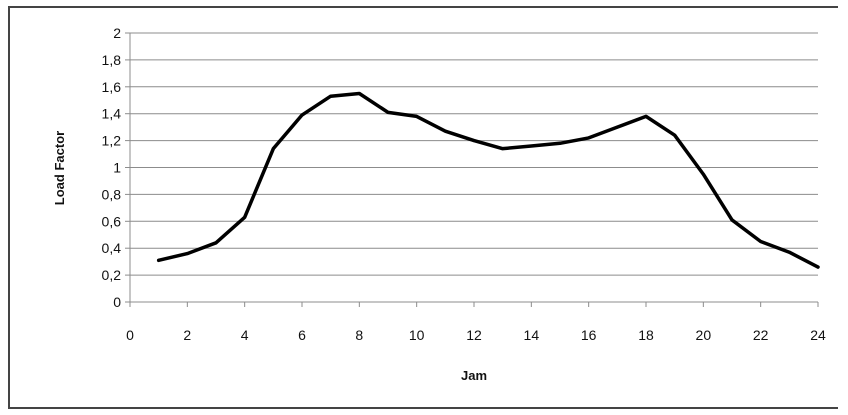 This screenshot has width=848, height=415. What do you see at coordinates (761, 335) in the screenshot?
I see `x-tick-label: 22` at bounding box center [761, 335].